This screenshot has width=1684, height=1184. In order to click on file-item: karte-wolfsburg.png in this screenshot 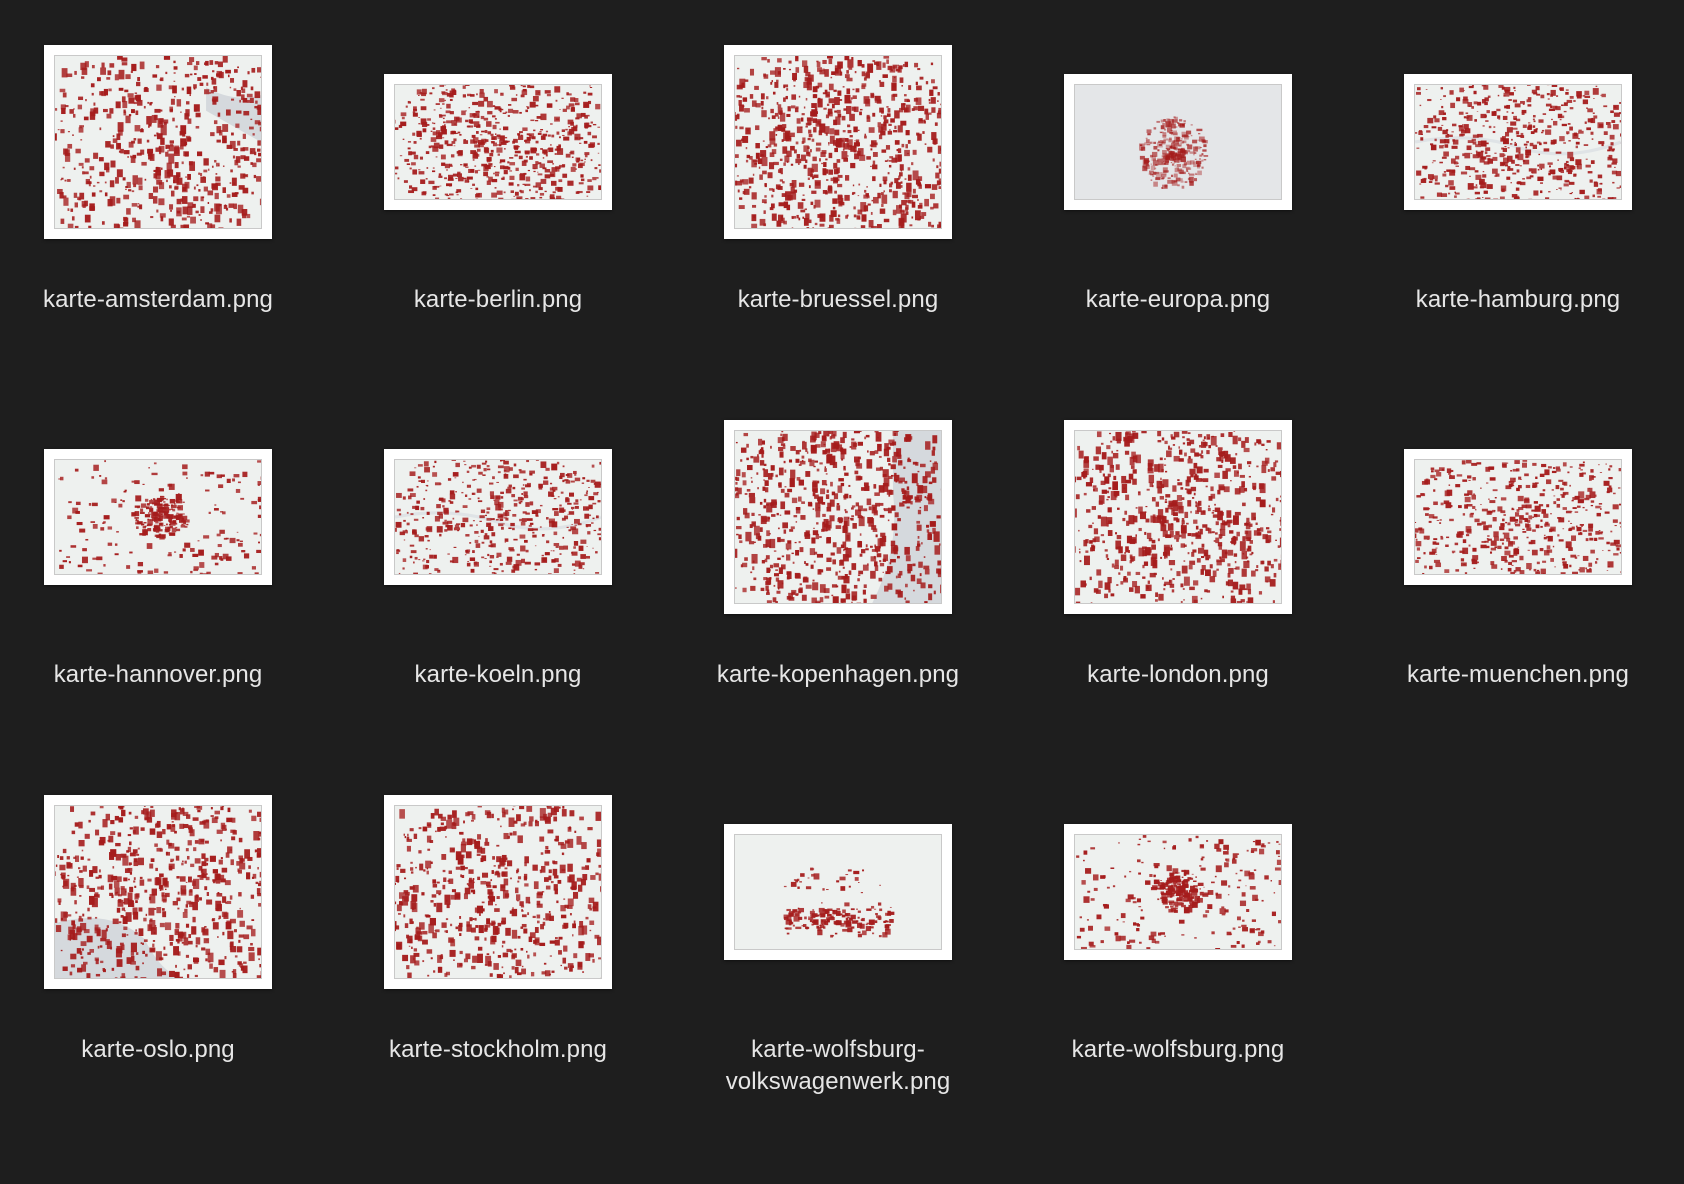, I will do `click(1178, 930)`.